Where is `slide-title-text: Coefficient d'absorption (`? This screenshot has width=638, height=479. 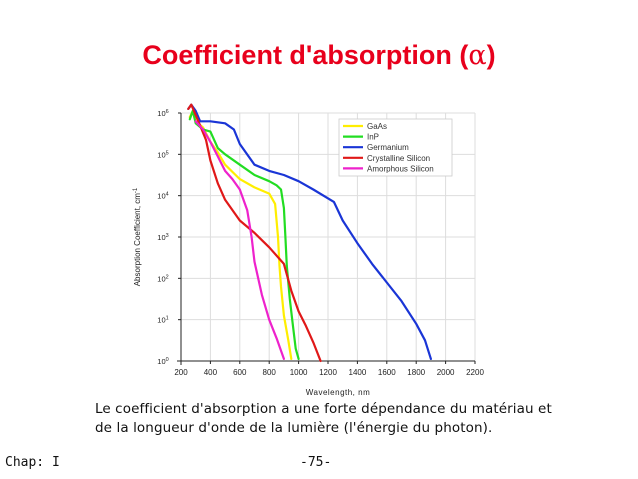
slide-title-text: Coefficient d'absorption ( is located at coordinates (305, 55).